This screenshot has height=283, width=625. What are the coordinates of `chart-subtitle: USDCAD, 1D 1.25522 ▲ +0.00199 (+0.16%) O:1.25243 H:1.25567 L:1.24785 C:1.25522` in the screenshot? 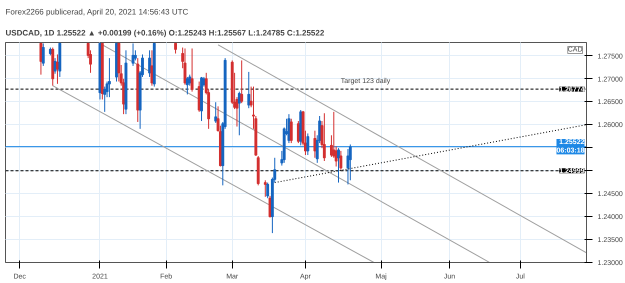 It's located at (165, 33).